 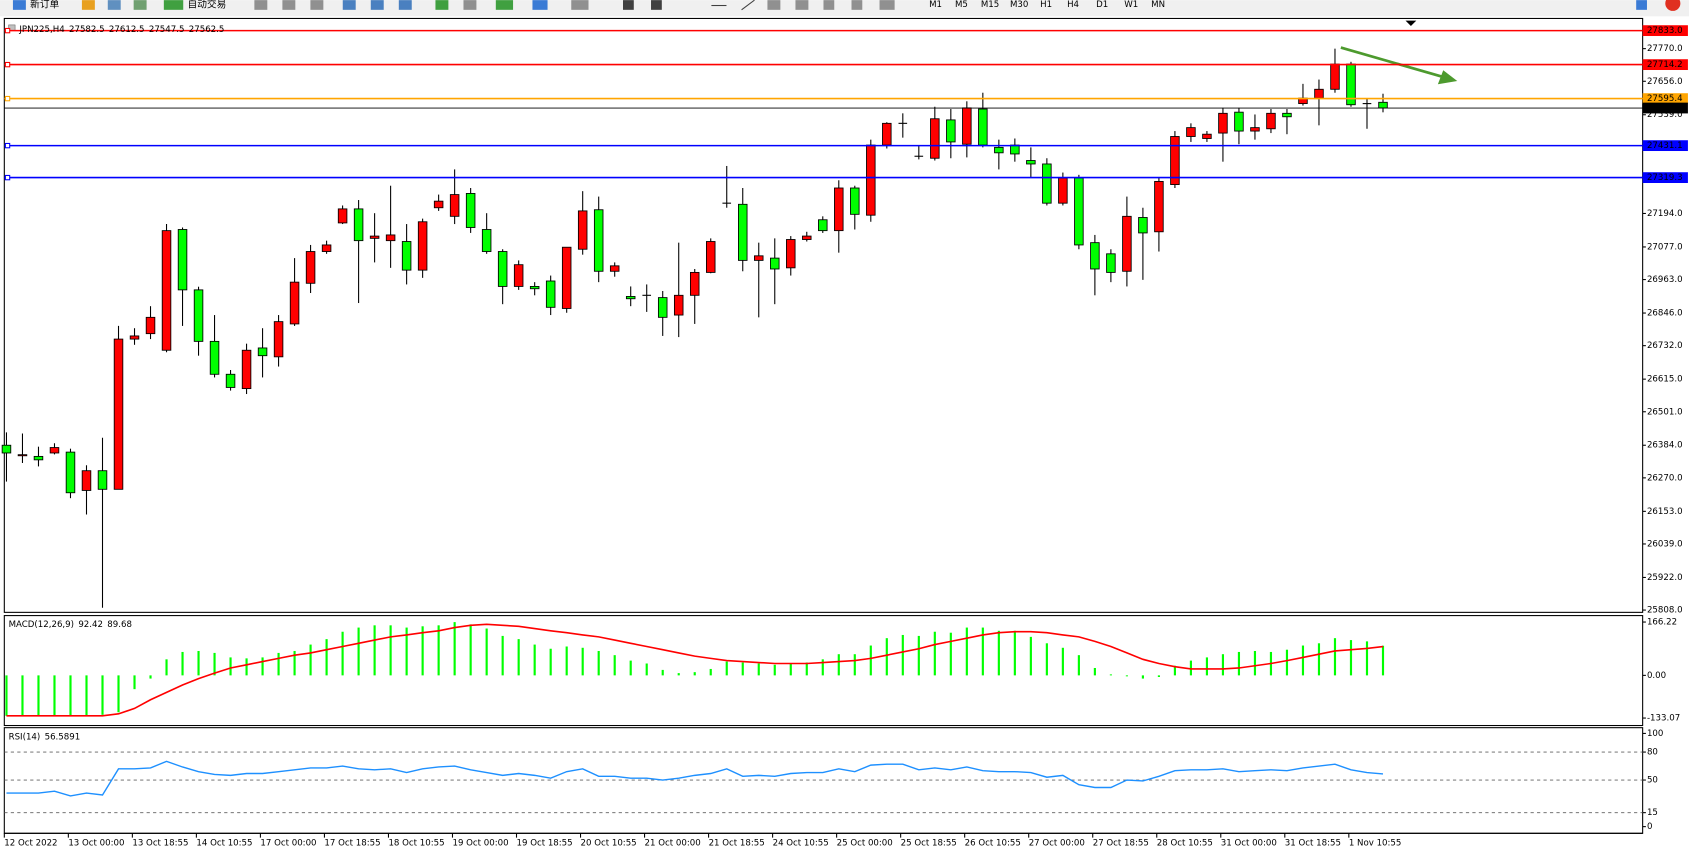 I want to click on header-part: 27582.5, so click(x=87, y=30).